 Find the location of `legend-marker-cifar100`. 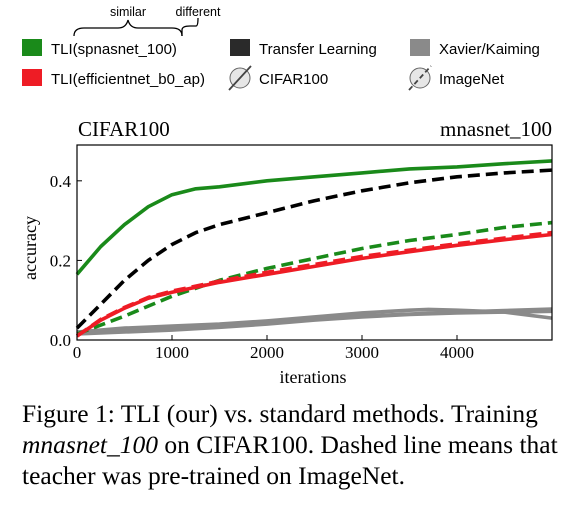

legend-marker-cifar100 is located at coordinates (240, 78).